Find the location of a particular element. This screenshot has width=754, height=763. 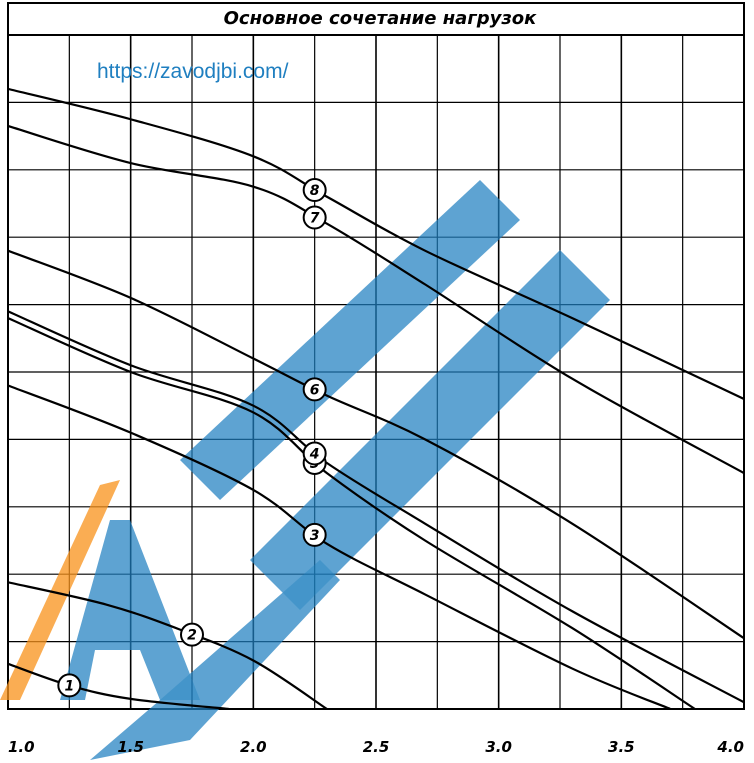

svg-text: 4 is located at coordinates (314, 454).